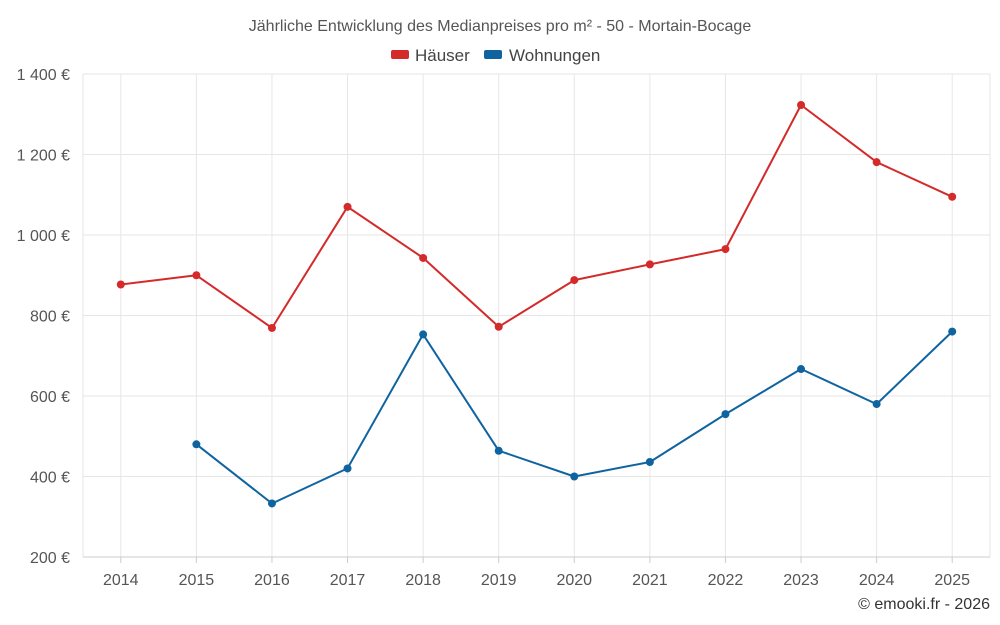 The height and width of the screenshot is (625, 1000). Describe the element at coordinates (554, 55) in the screenshot. I see `legend-label-apartments: Wohnungen` at that location.